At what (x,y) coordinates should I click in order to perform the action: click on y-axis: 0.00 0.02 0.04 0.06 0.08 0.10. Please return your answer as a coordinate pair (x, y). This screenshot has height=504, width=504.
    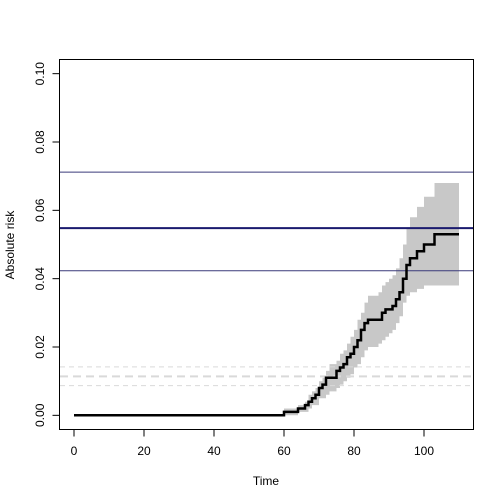
    Looking at the image, I should click on (46, 244).